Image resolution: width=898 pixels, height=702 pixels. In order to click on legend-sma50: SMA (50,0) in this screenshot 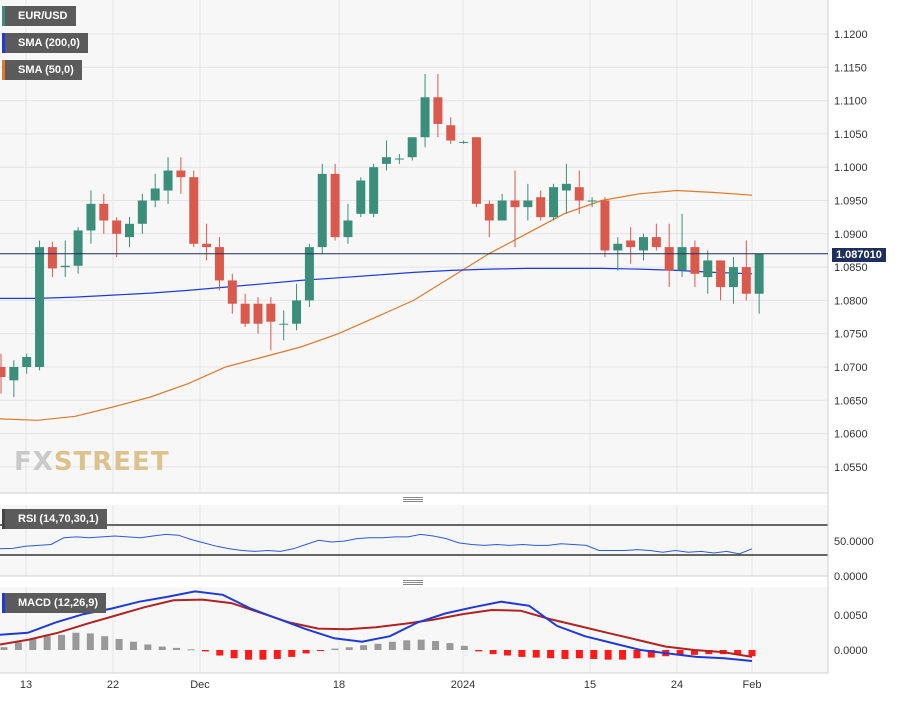, I will do `click(42, 70)`.